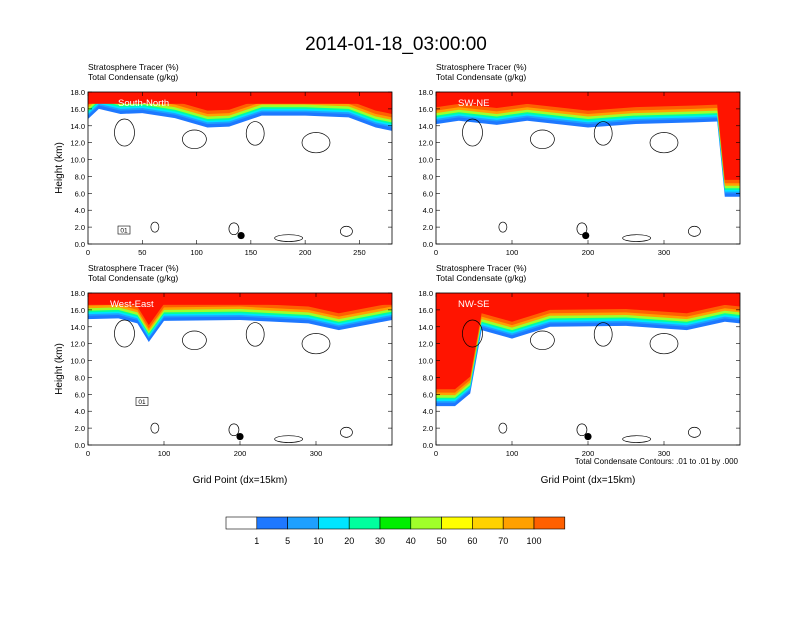 The width and height of the screenshot is (792, 617). I want to click on colorbar-label: 70, so click(503, 541).